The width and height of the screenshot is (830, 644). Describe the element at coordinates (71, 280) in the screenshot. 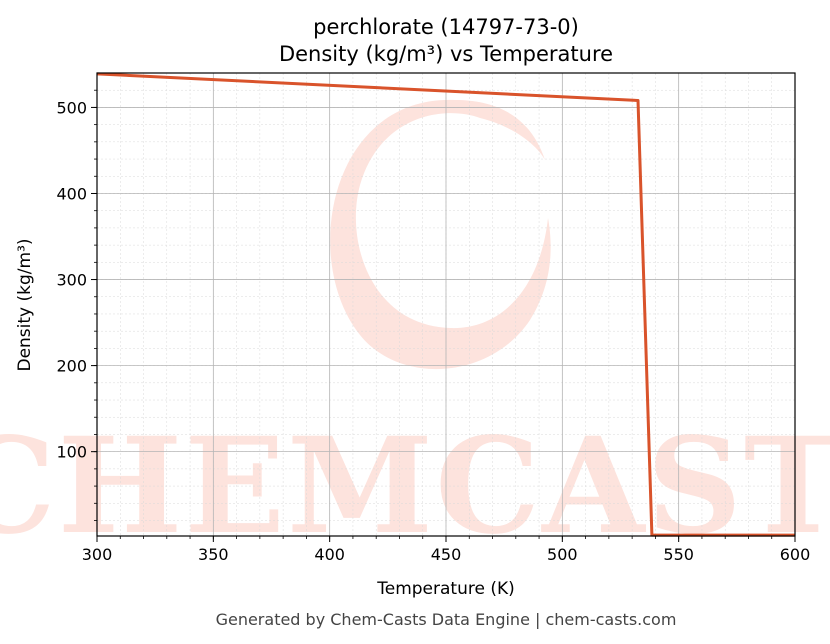

I see `y-tick-label: 300` at that location.